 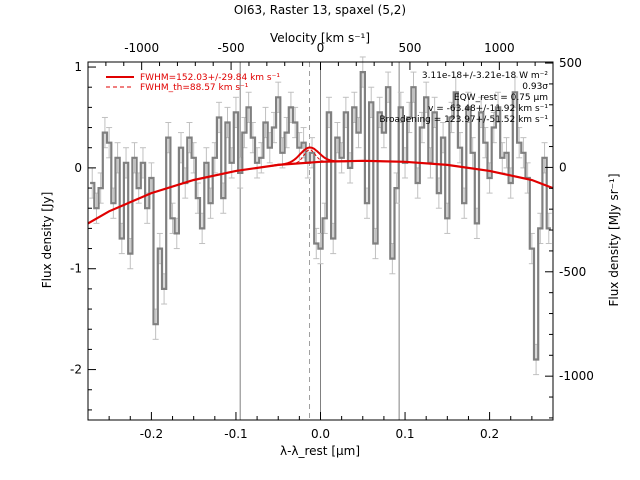 I want to click on chart-title: OI63, Raster 13, spaxel (5,2), so click(x=320, y=10).